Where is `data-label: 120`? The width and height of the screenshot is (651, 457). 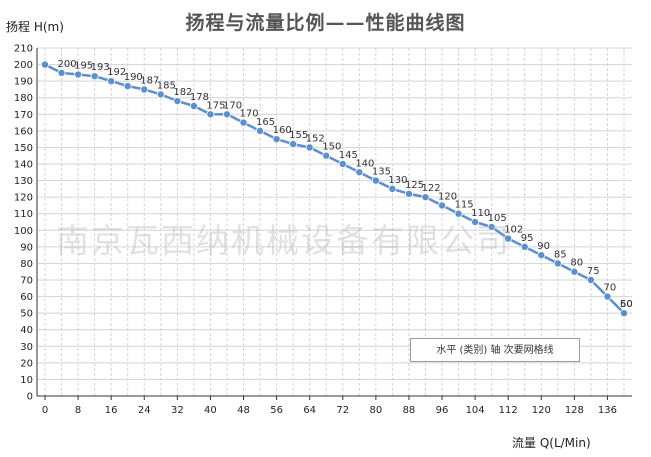
data-label: 120 is located at coordinates (447, 196).